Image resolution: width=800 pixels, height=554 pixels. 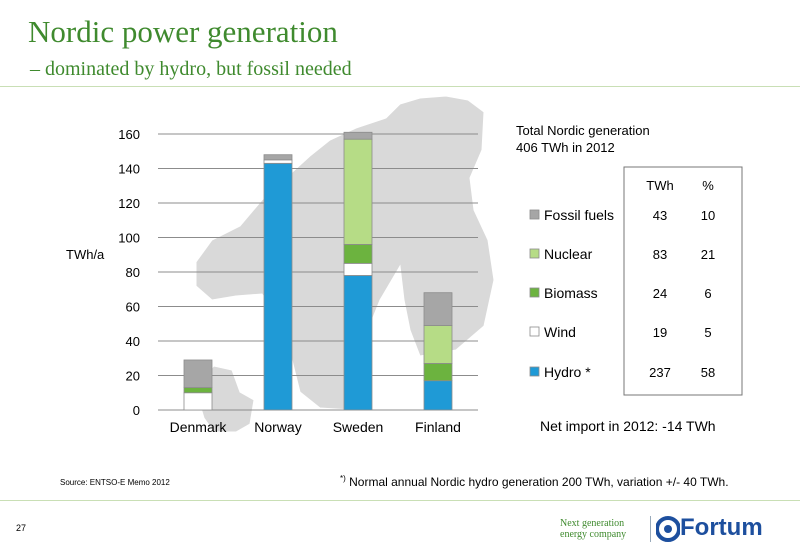 What do you see at coordinates (660, 215) in the screenshot?
I see `totals-twh-value: 43` at bounding box center [660, 215].